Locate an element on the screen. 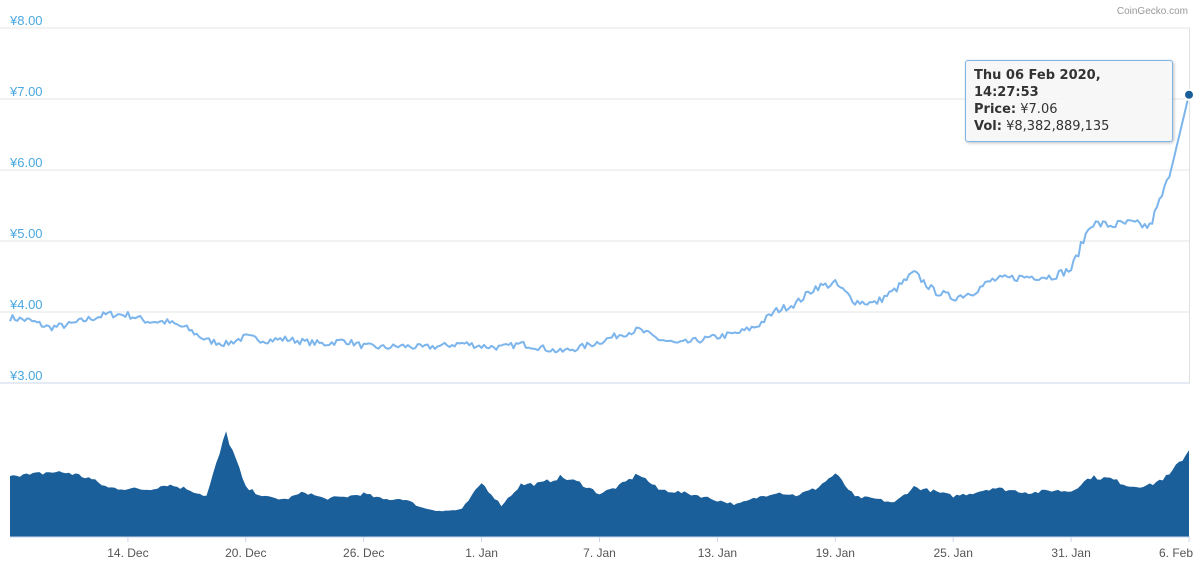  x-tick-label: 25. Jan is located at coordinates (953, 553).